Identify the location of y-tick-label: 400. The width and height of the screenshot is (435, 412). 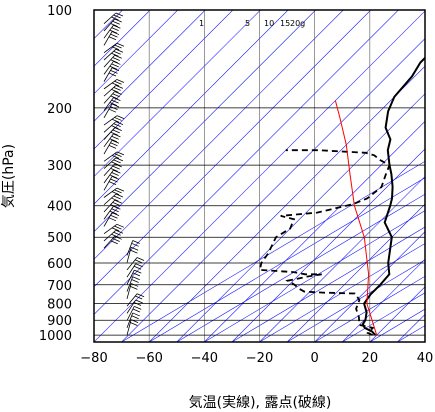
(59, 207).